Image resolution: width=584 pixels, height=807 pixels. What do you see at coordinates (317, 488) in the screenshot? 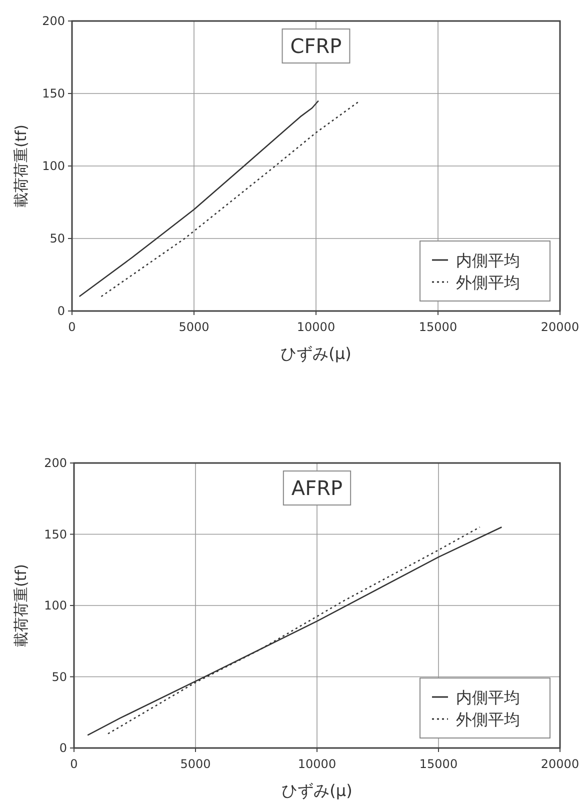
I see `text: AFRP` at bounding box center [317, 488].